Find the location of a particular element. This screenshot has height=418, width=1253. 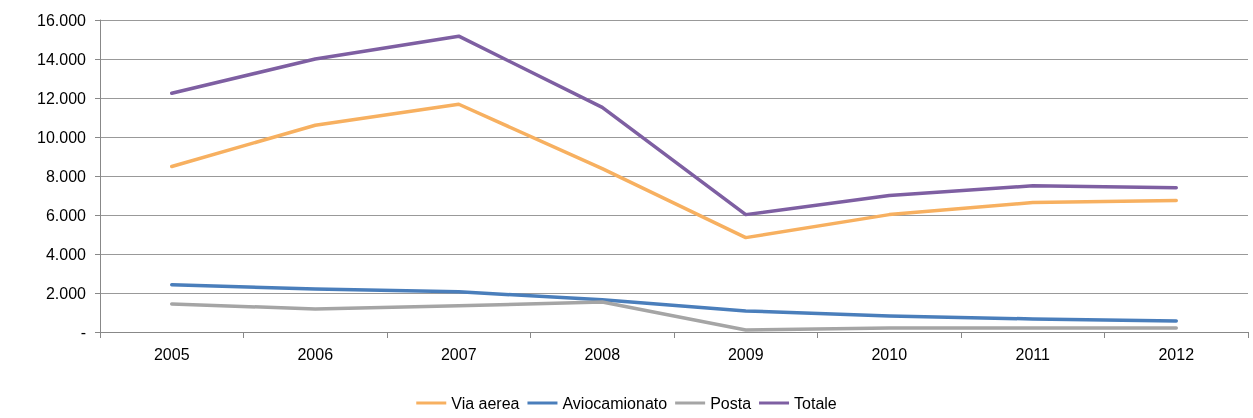

x-tick-label: 2009 is located at coordinates (745, 354).